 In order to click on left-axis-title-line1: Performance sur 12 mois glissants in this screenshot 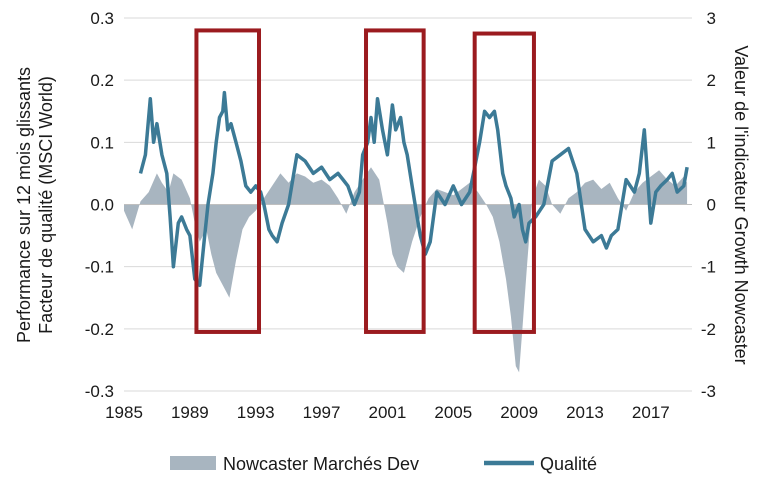, I will do `click(24, 205)`.